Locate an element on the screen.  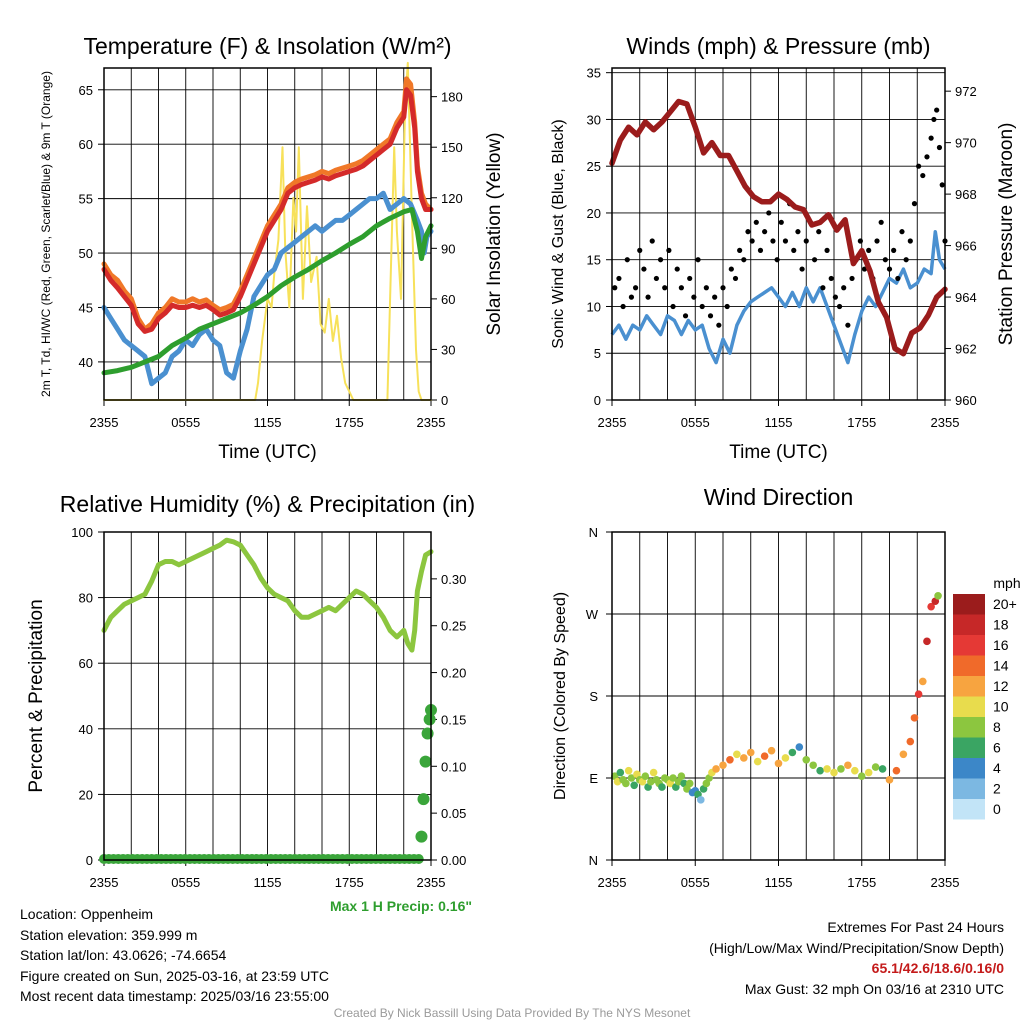
x-tick-label: 1755 is located at coordinates (349, 882).